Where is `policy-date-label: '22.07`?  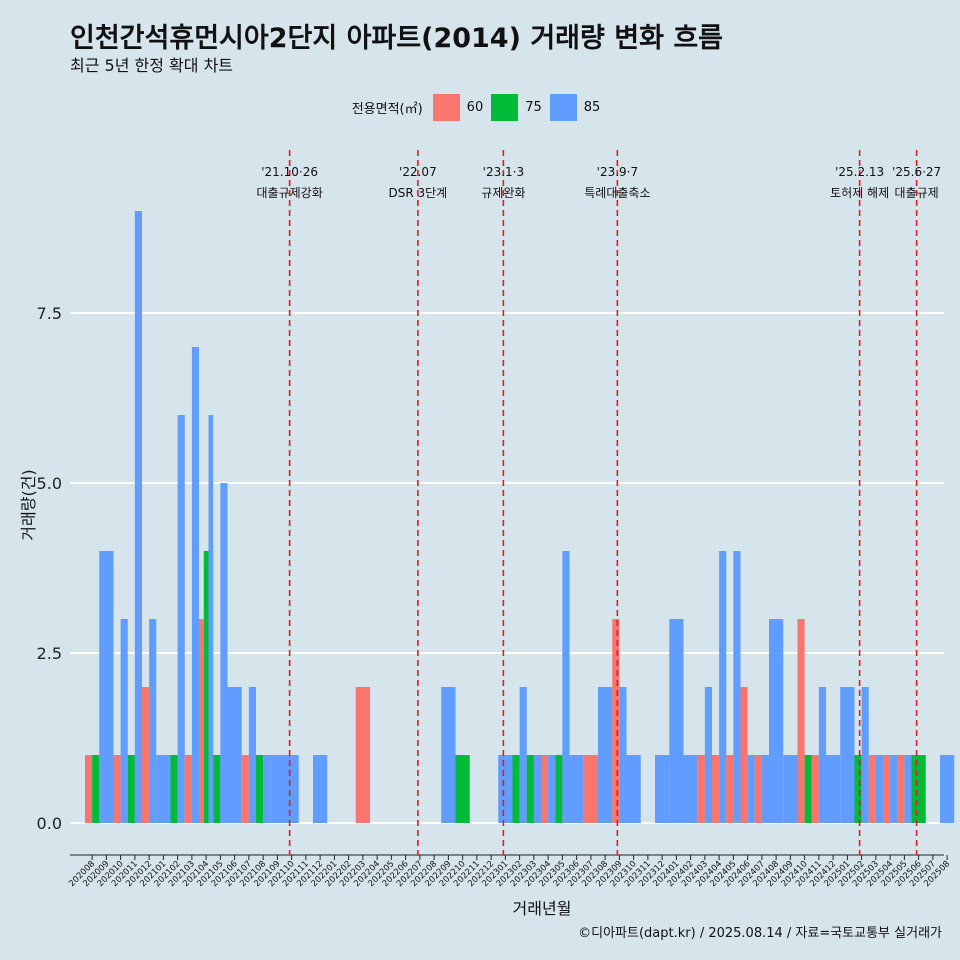
policy-date-label: '22.07 is located at coordinates (418, 172).